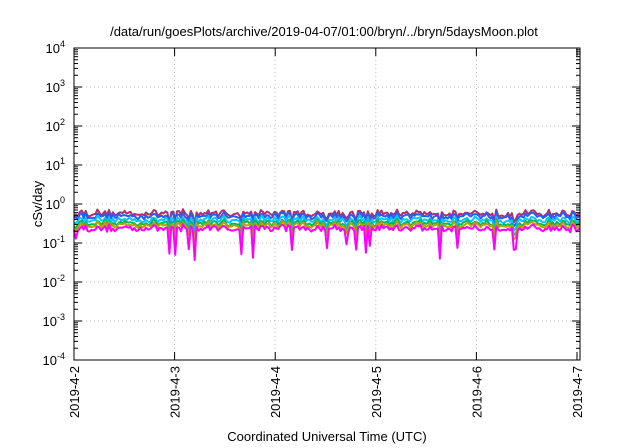 The height and width of the screenshot is (448, 640). I want to click on y-tick-exponent: 1, so click(62, 161).